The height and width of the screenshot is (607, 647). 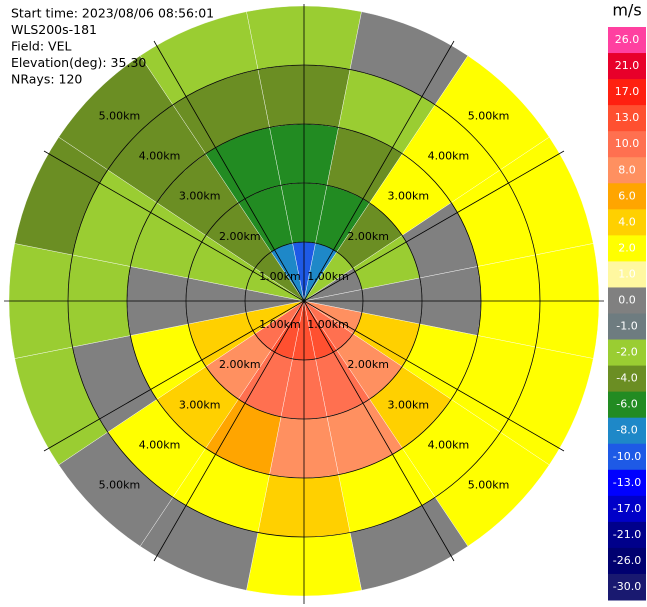 What do you see at coordinates (112, 13) in the screenshot?
I see `header-line: Start time: 2023/08/06 08:56:01` at bounding box center [112, 13].